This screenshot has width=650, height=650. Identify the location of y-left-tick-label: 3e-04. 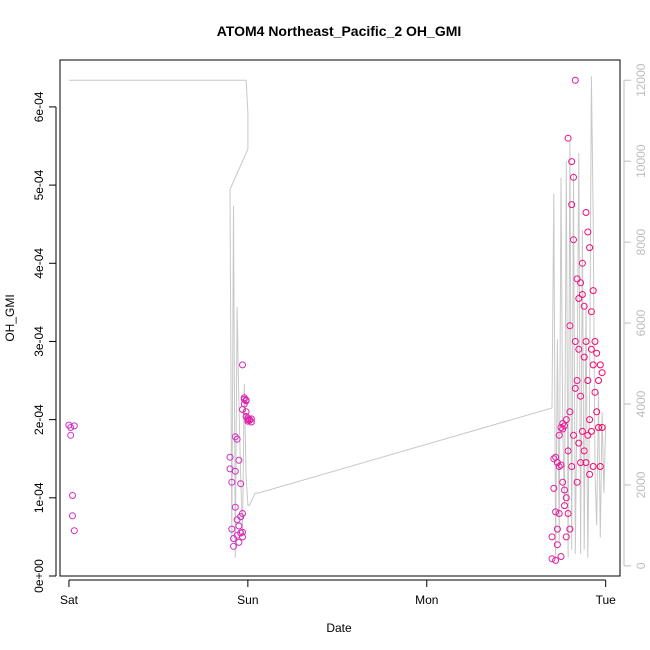
(39, 341).